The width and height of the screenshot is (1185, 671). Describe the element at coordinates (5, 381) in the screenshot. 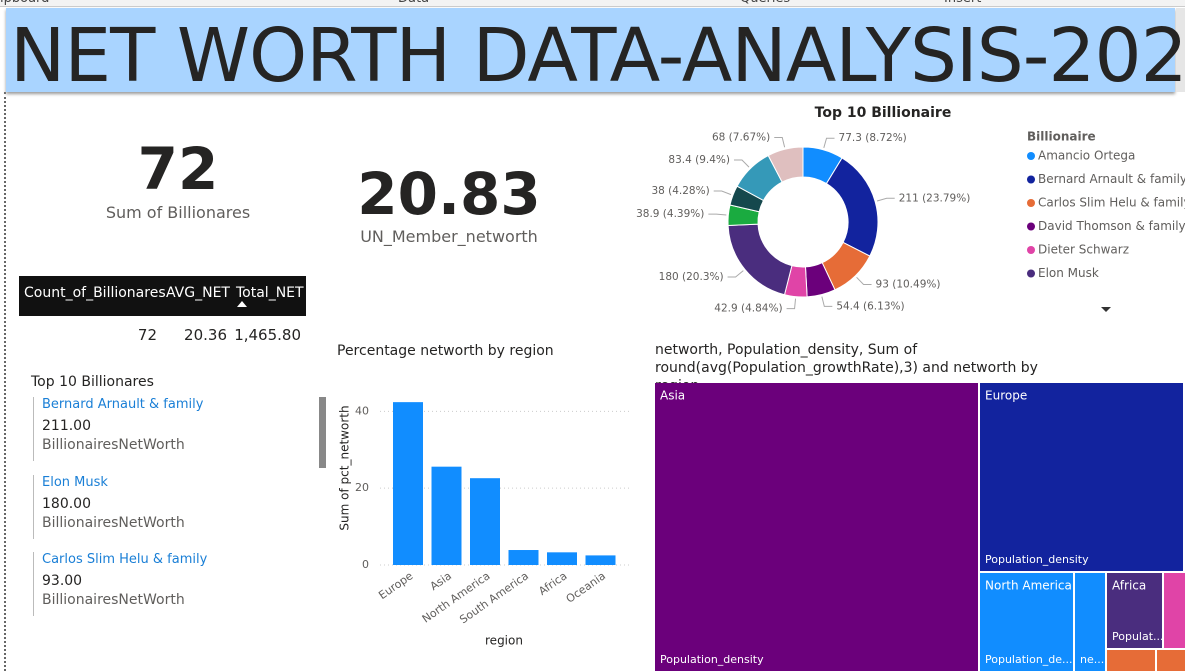

I see `left-border` at that location.